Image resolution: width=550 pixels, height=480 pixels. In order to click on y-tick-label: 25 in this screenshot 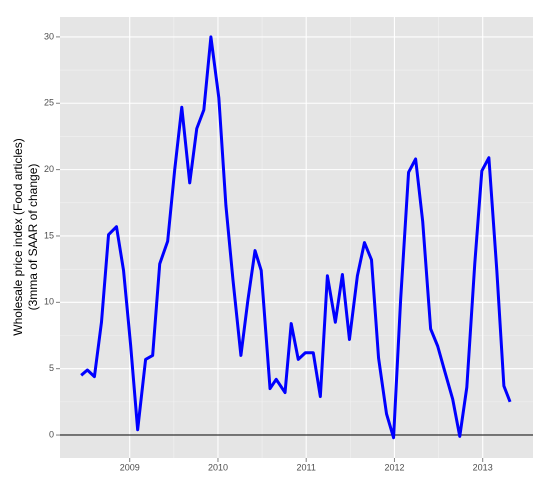, I will do `click(49, 103)`.